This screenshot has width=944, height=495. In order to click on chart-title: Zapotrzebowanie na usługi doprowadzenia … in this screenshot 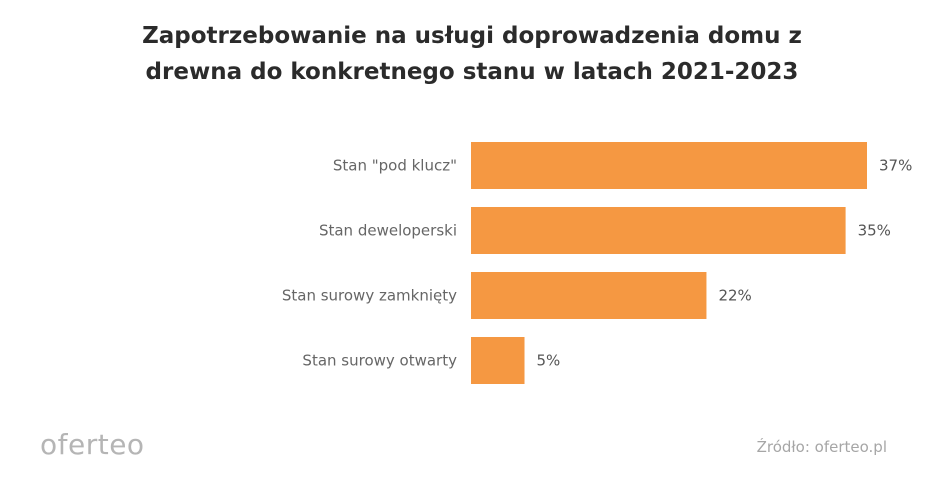, I will do `click(472, 54)`.